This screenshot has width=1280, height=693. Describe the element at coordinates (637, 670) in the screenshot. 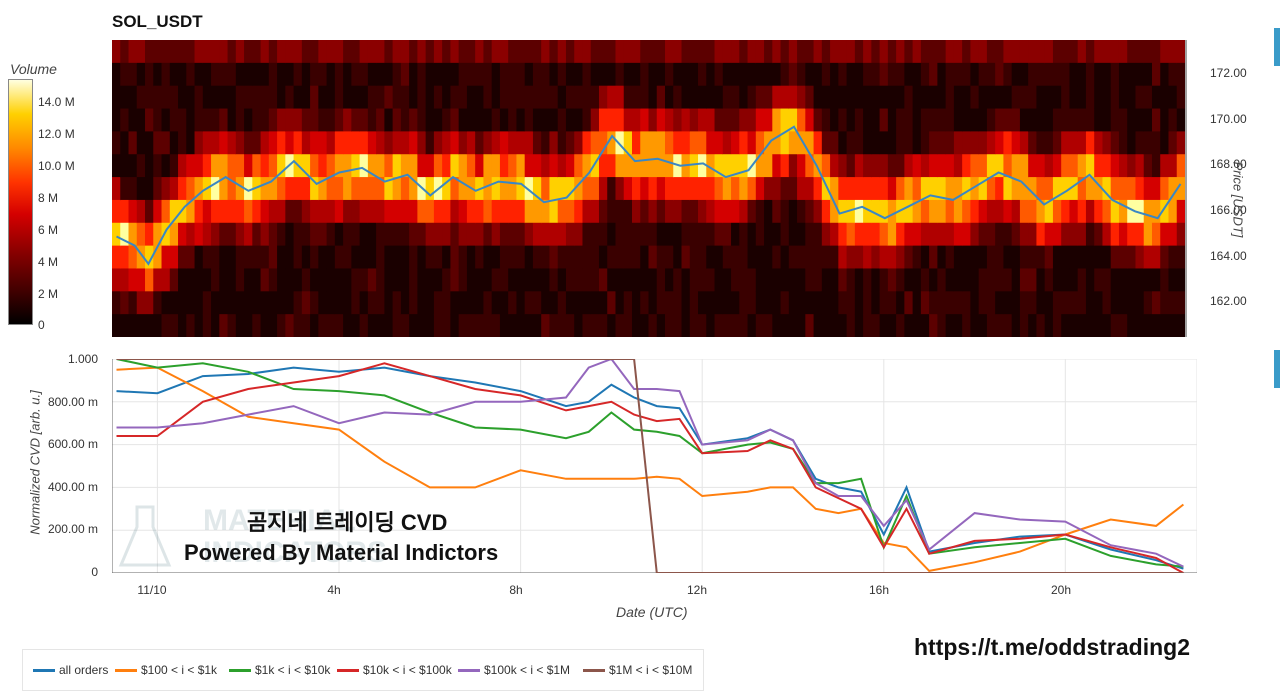

I see `legend-item-1m-10m: $1M < i < $10M` at that location.